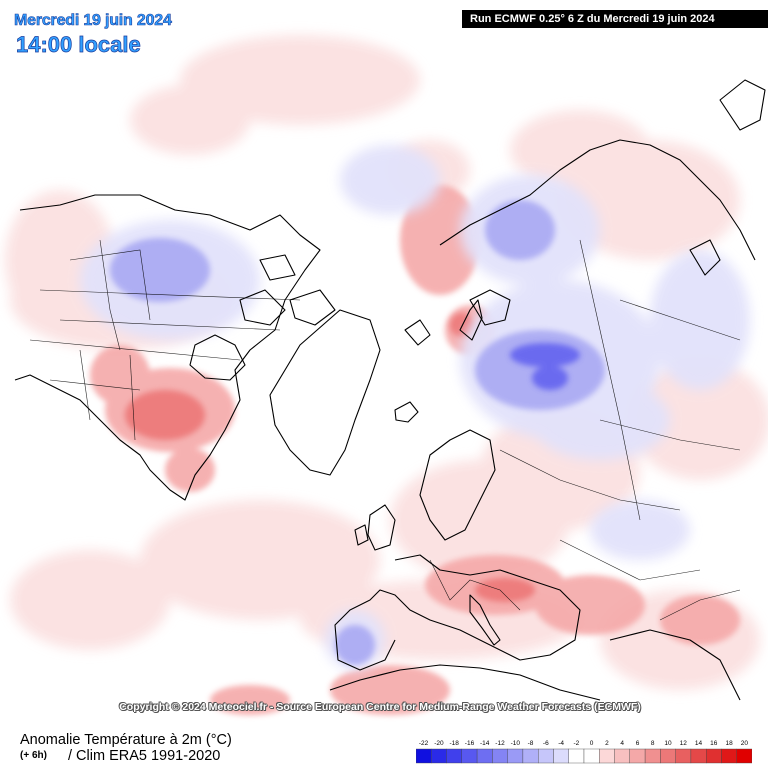 This screenshot has width=768, height=768. Describe the element at coordinates (439, 743) in the screenshot. I see `legend-tick-label: -20` at that location.